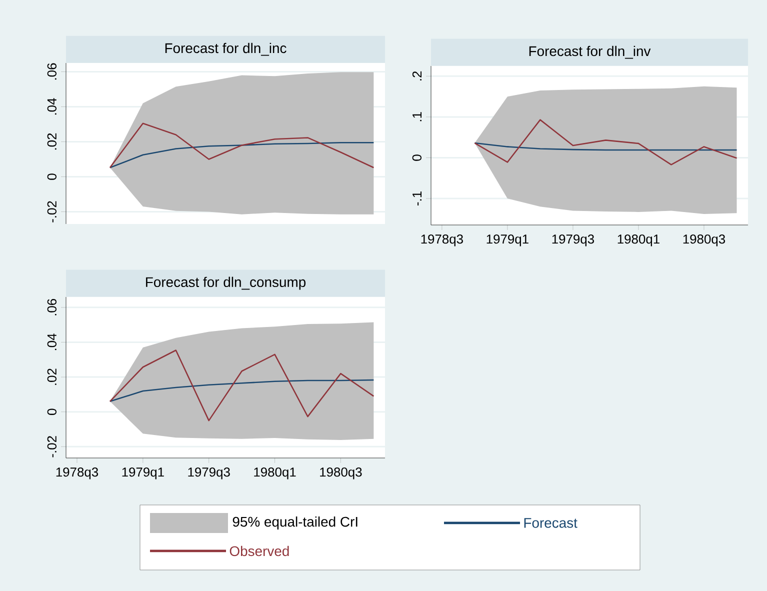 The width and height of the screenshot is (767, 591). I want to click on chart-title: Forecast for dln_inc, so click(225, 49).